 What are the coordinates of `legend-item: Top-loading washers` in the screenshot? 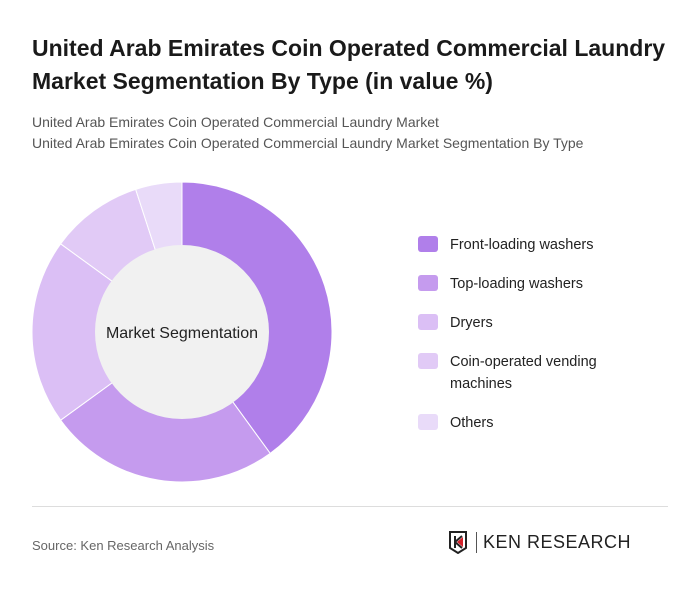 It's located at (548, 284).